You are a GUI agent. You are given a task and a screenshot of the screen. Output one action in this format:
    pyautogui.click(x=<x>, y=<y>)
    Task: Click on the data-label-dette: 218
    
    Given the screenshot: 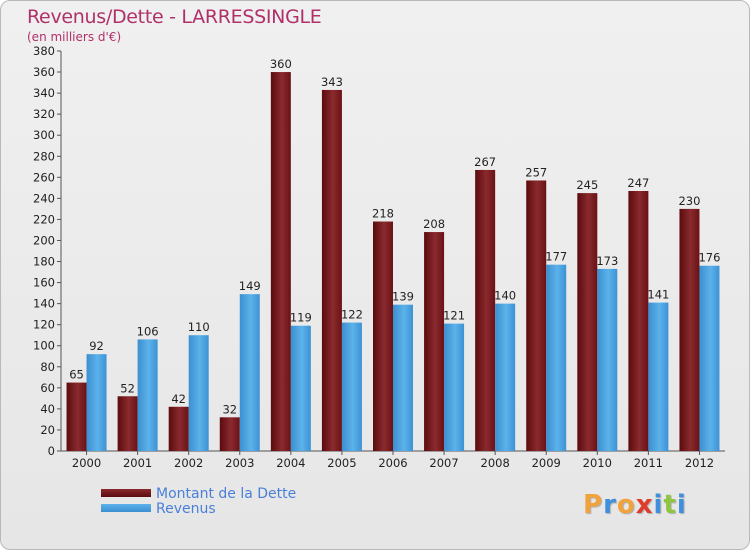 What is the action you would take?
    pyautogui.click(x=383, y=214)
    